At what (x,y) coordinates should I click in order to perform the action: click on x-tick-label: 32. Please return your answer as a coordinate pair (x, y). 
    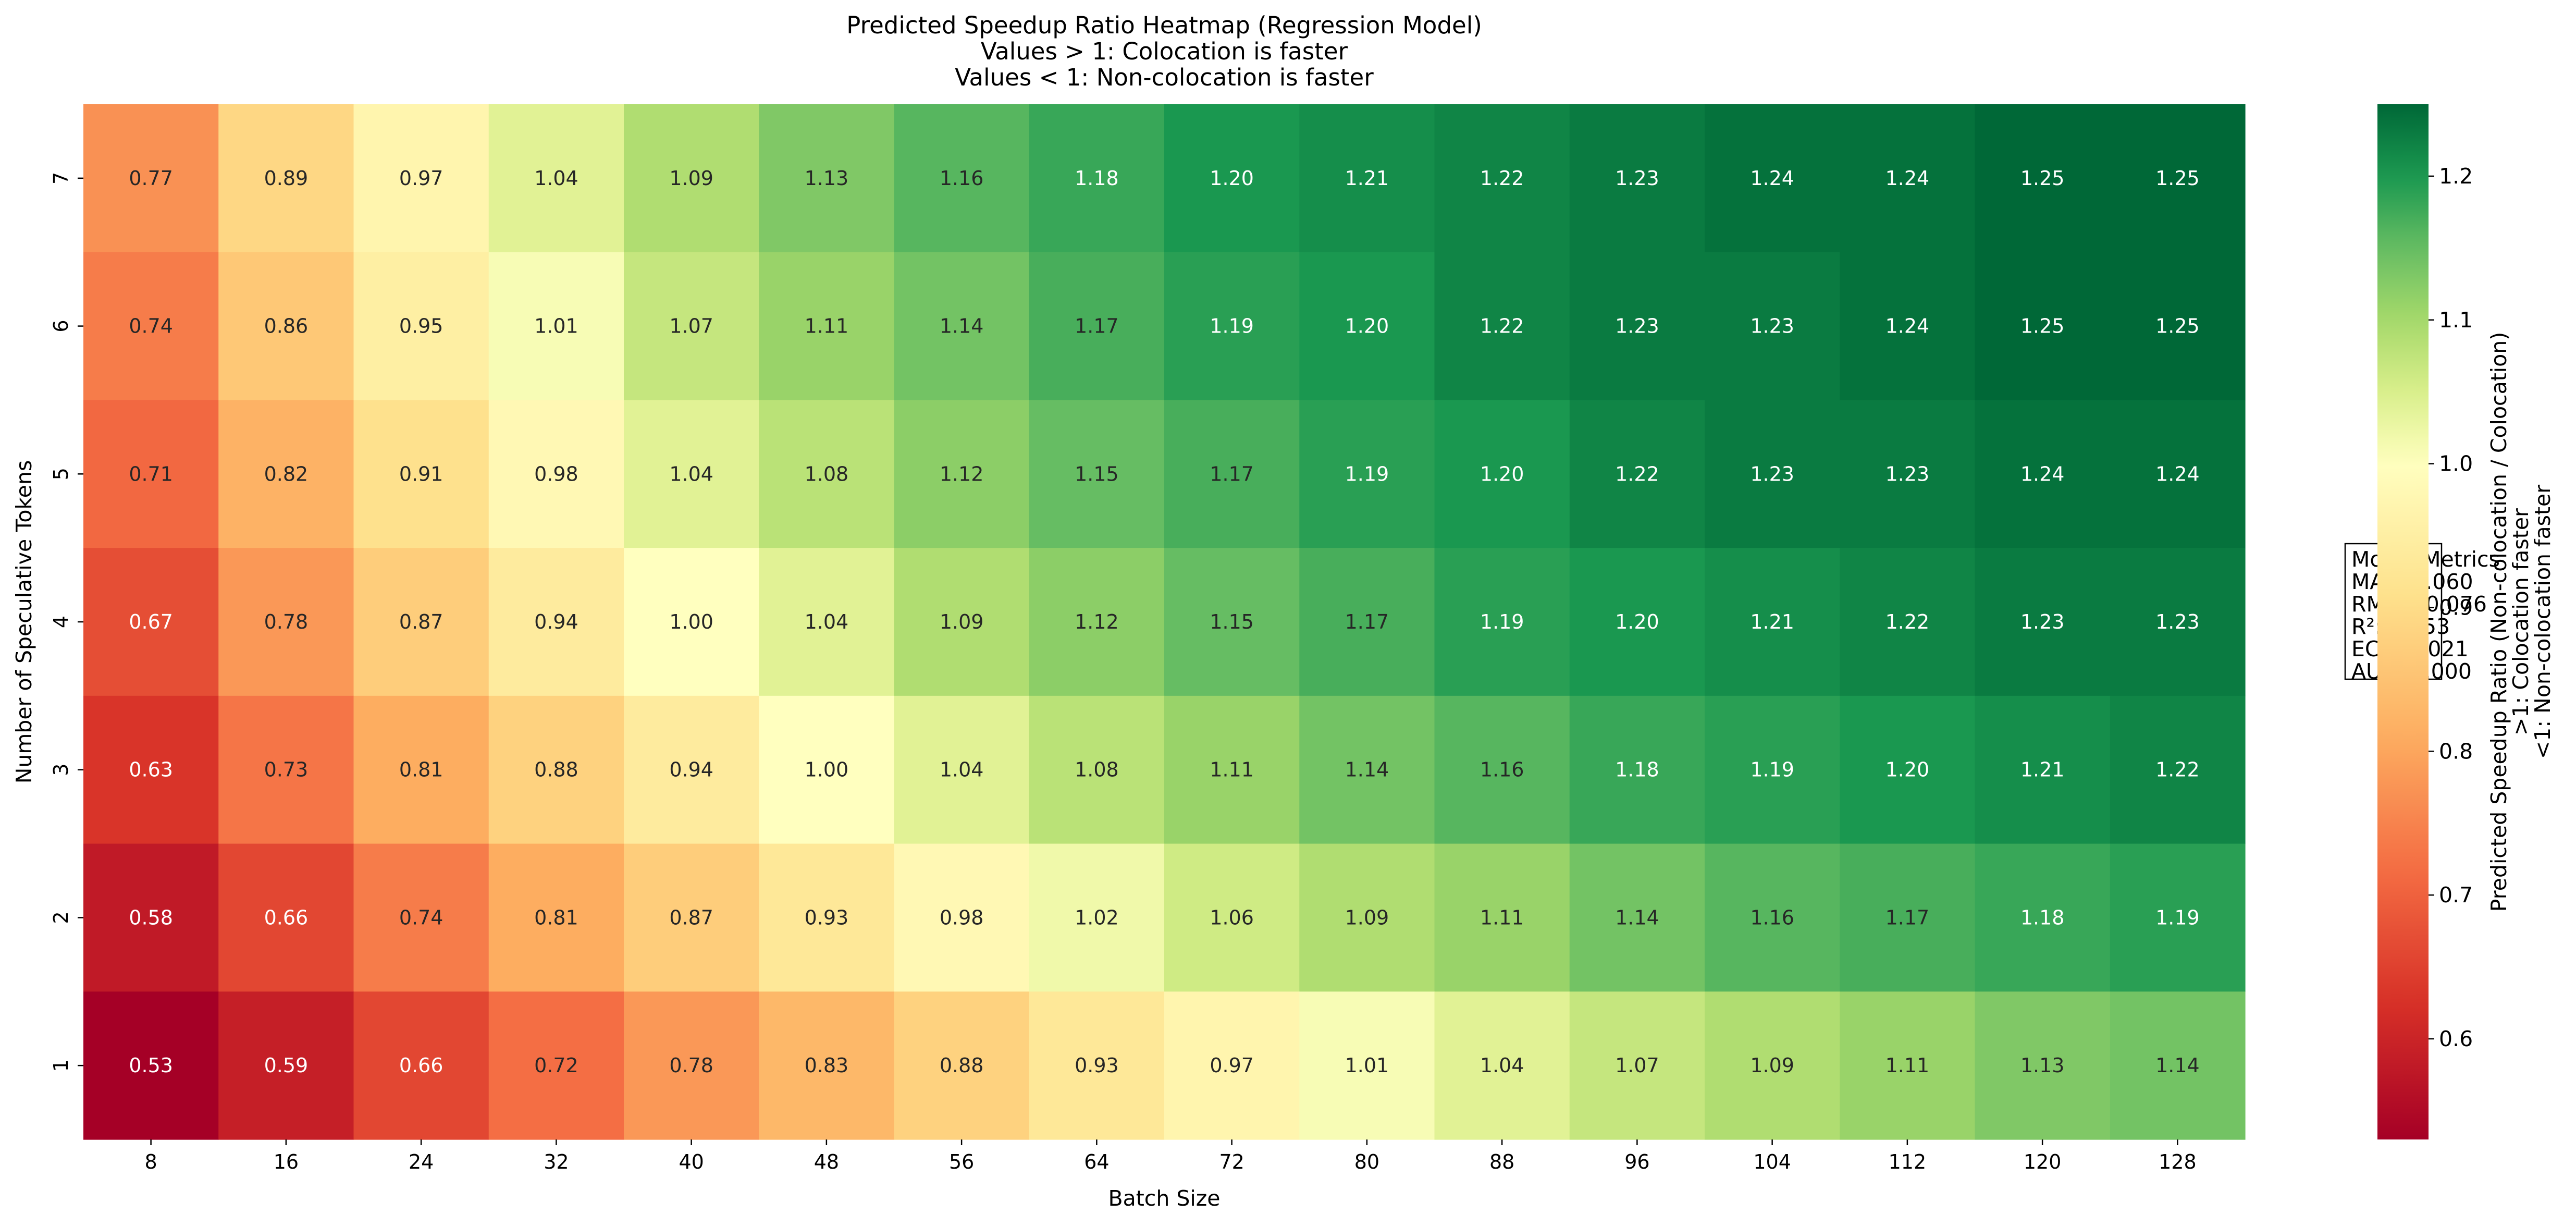
    Looking at the image, I should click on (556, 1162).